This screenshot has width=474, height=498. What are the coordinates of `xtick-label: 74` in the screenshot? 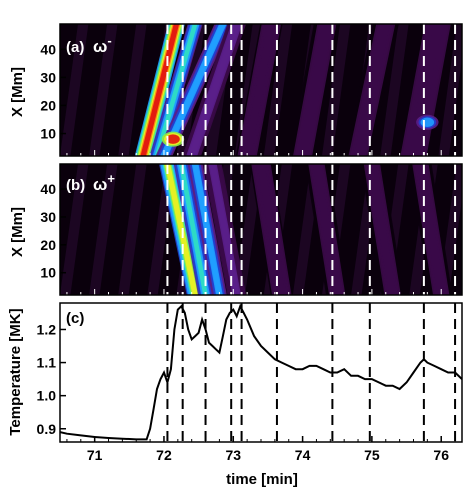 It's located at (303, 455).